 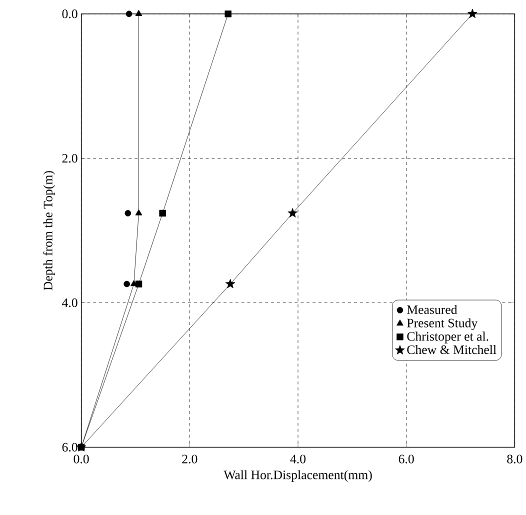 I want to click on legend-label: Measured, so click(x=432, y=309).